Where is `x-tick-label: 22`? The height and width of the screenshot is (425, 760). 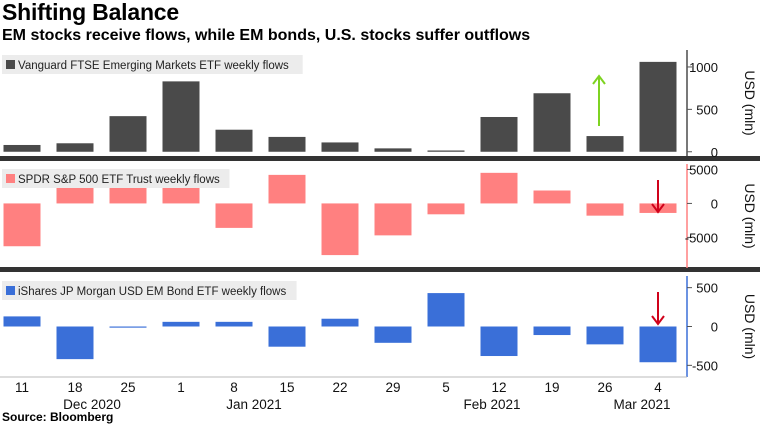 x-tick-label: 22 is located at coordinates (339, 387).